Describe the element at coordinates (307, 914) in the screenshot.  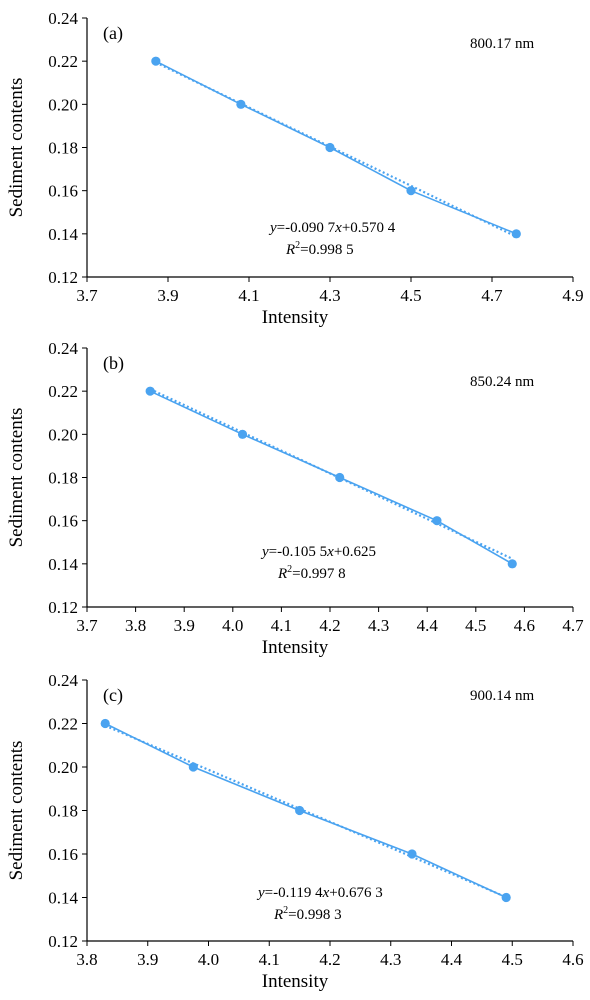
I see `r-squared: R2=0.998 3` at that location.